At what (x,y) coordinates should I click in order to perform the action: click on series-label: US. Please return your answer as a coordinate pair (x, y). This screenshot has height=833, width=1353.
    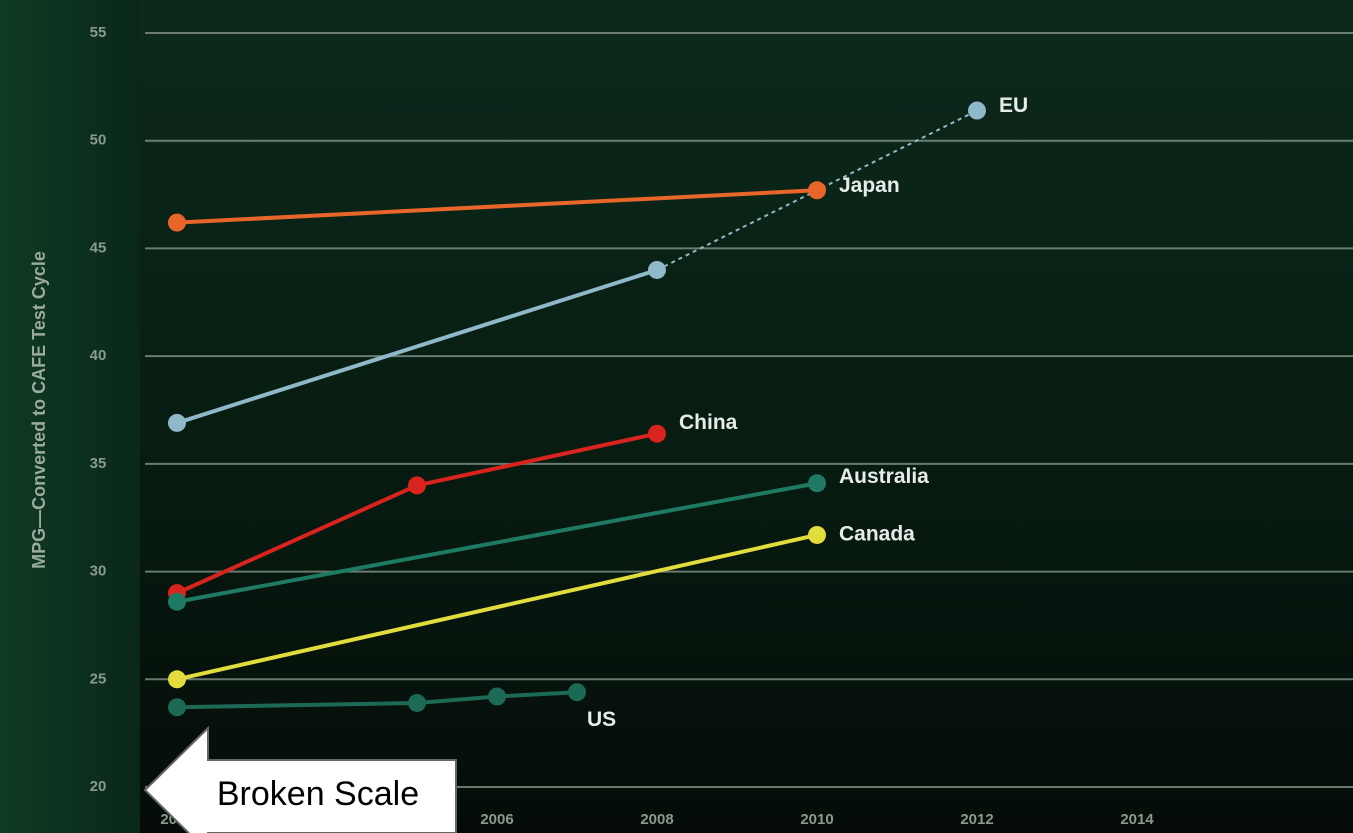
    Looking at the image, I should click on (601, 719).